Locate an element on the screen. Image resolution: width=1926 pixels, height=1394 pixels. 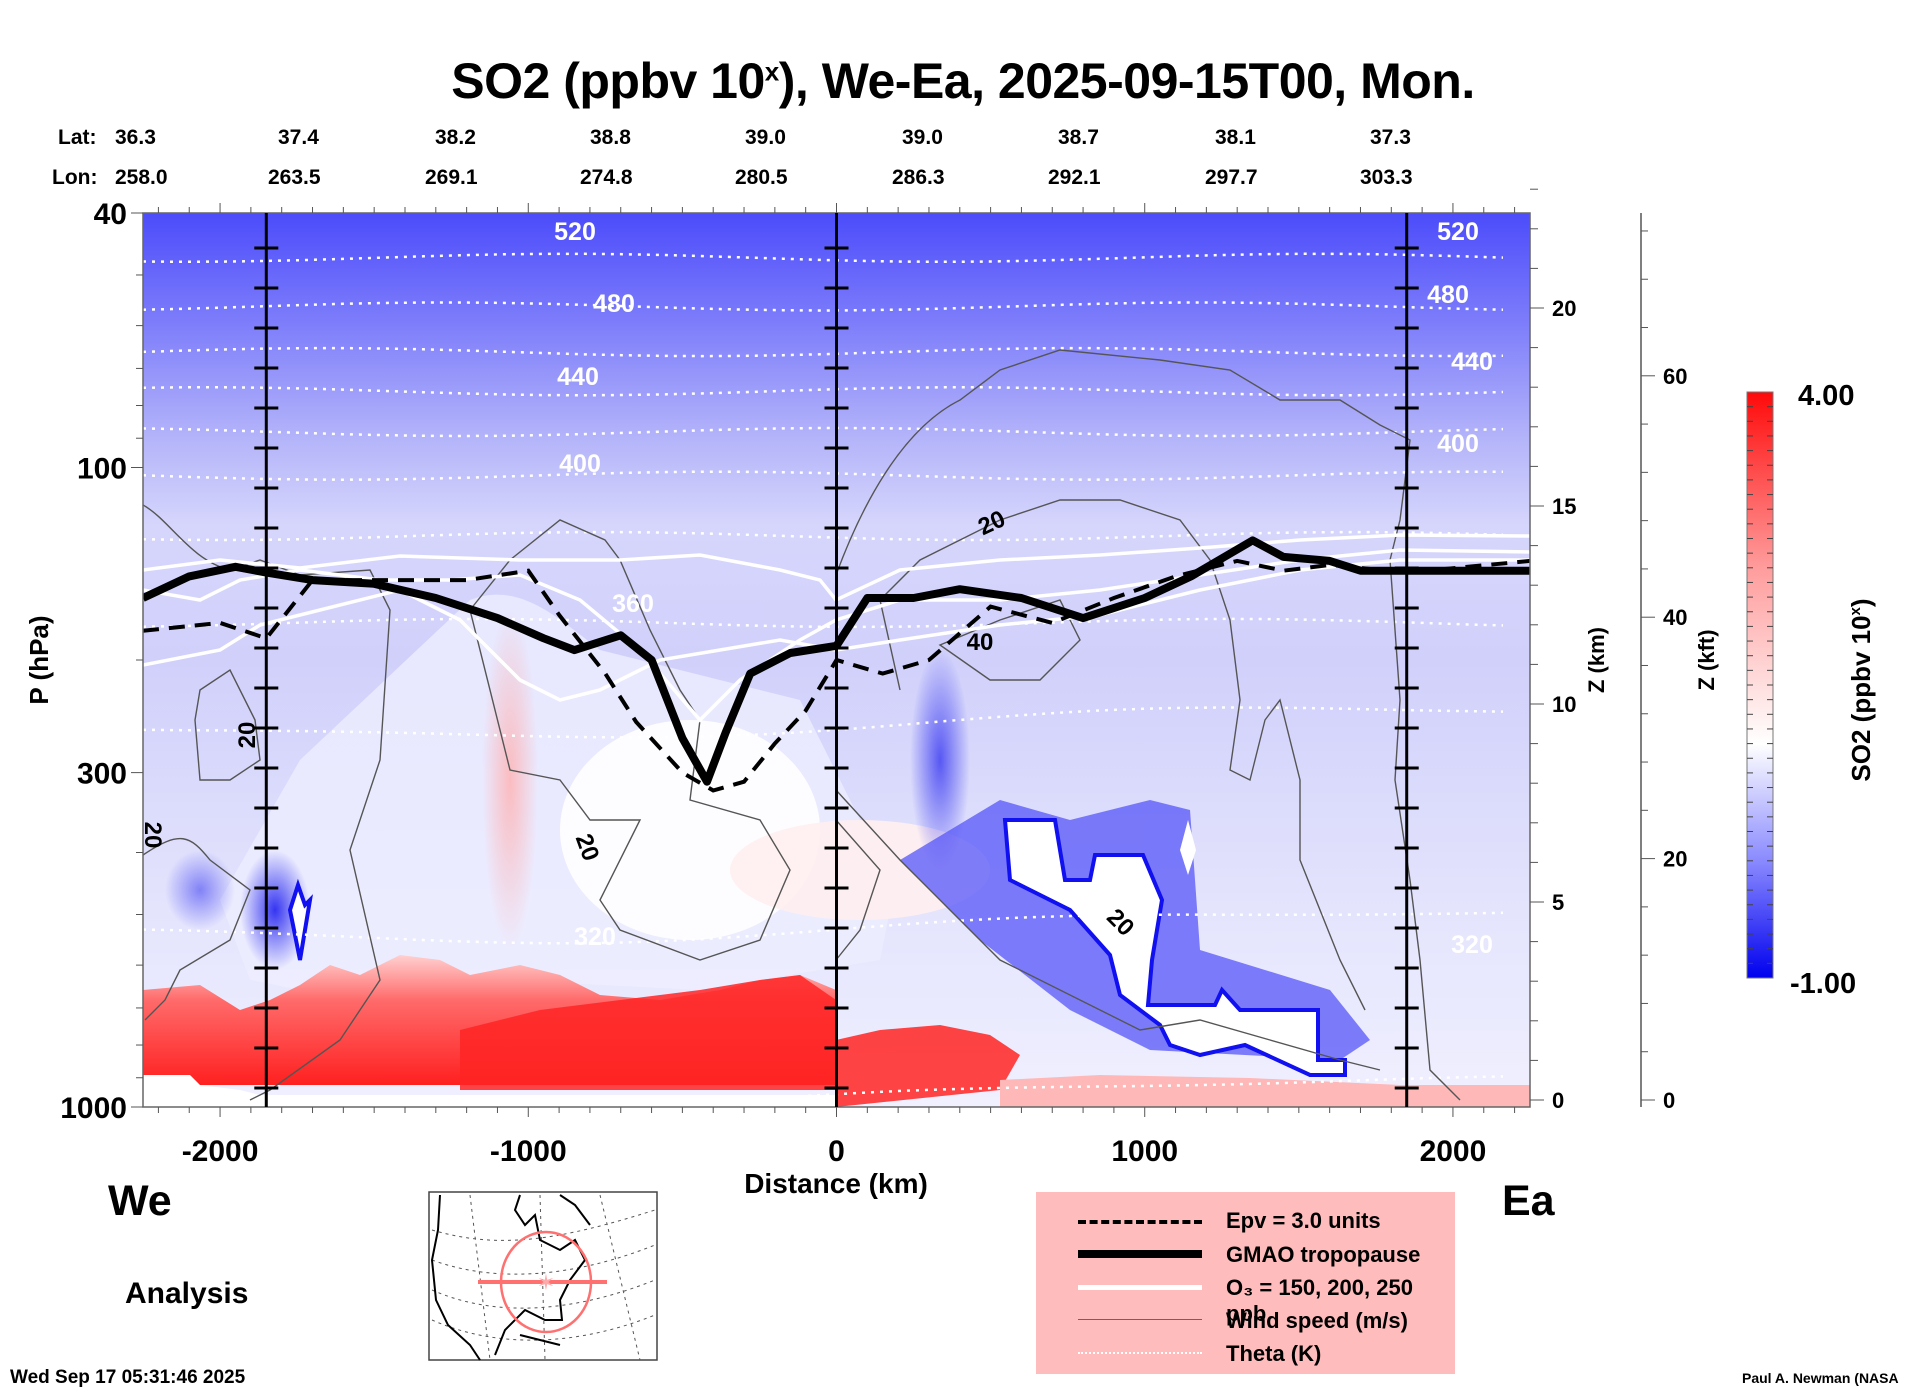
x-tick-label: -1000 is located at coordinates (528, 1151).